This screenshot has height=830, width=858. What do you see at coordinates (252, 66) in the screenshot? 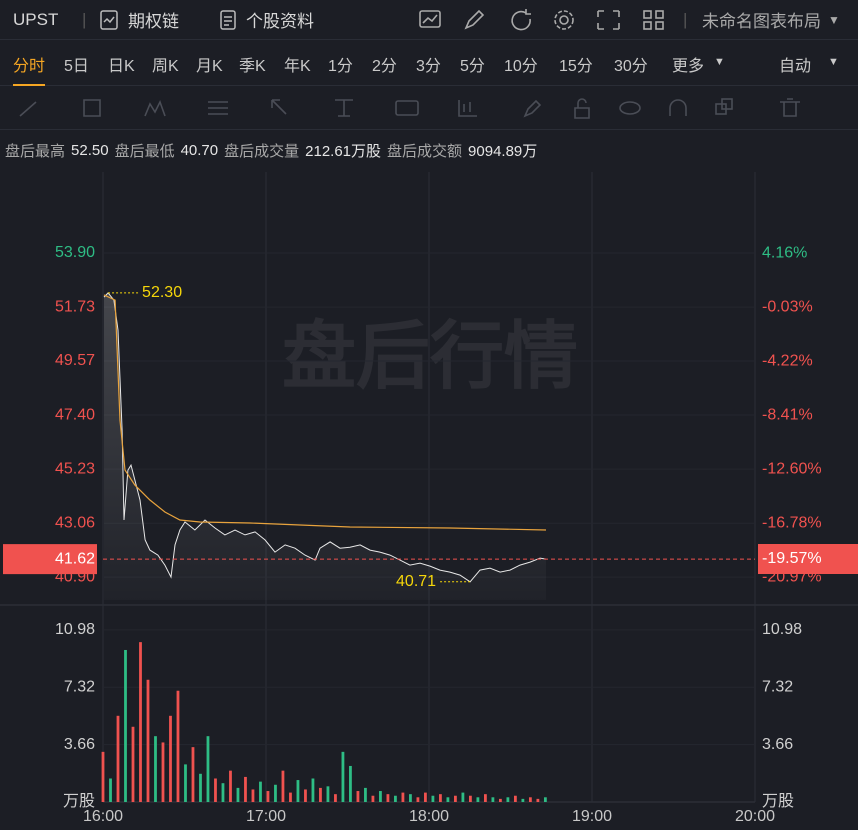
I see `period-tab: 季K` at bounding box center [252, 66].